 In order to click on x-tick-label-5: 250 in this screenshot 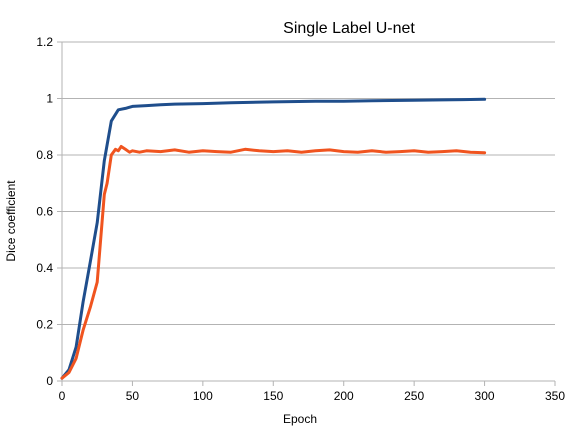, I will do `click(414, 396)`.